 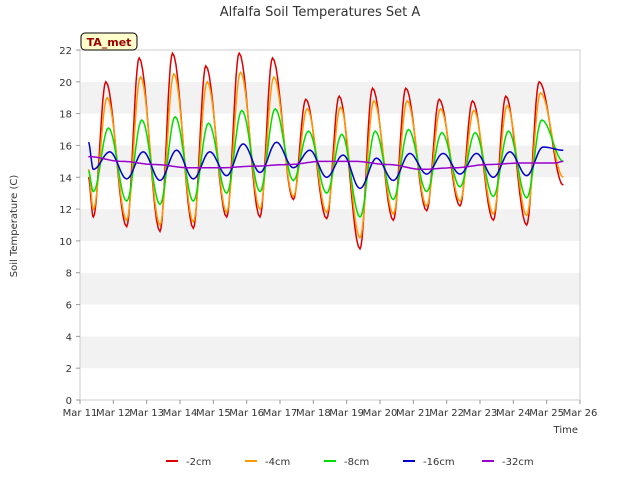 What do you see at coordinates (346, 413) in the screenshot?
I see `x-tick-label: Mar 19` at bounding box center [346, 413].